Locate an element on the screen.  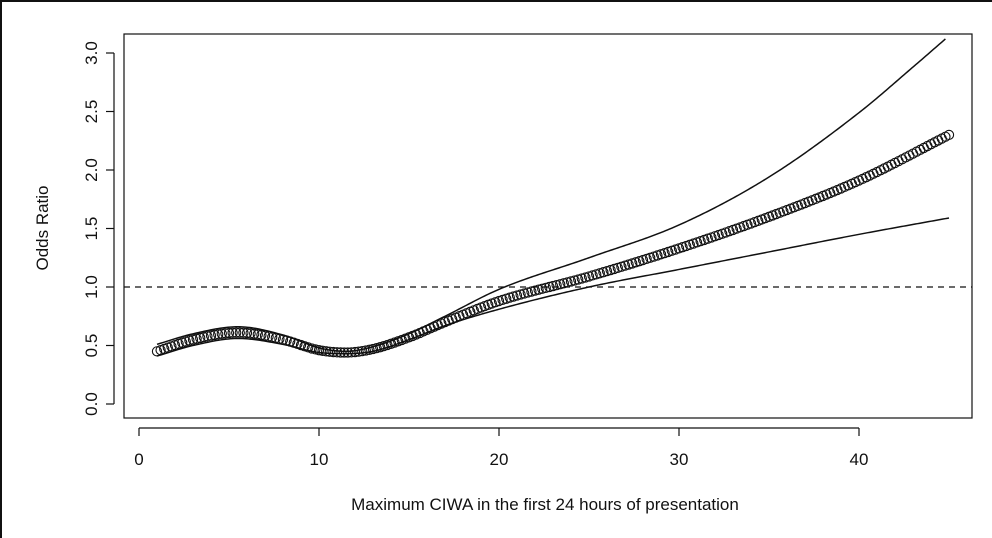
y-tick-label: 1.5 is located at coordinates (91, 229).